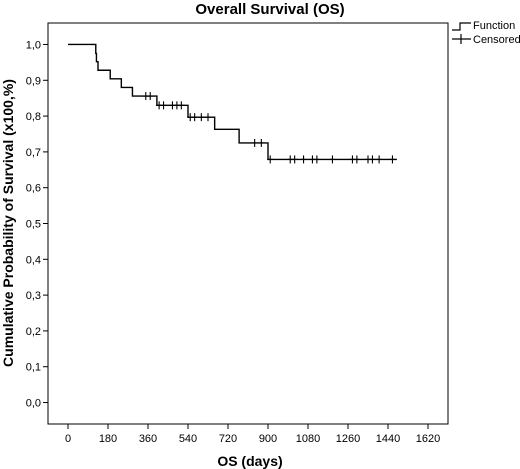 The width and height of the screenshot is (520, 469). I want to click on y-tick-label: 0,7, so click(33, 153).